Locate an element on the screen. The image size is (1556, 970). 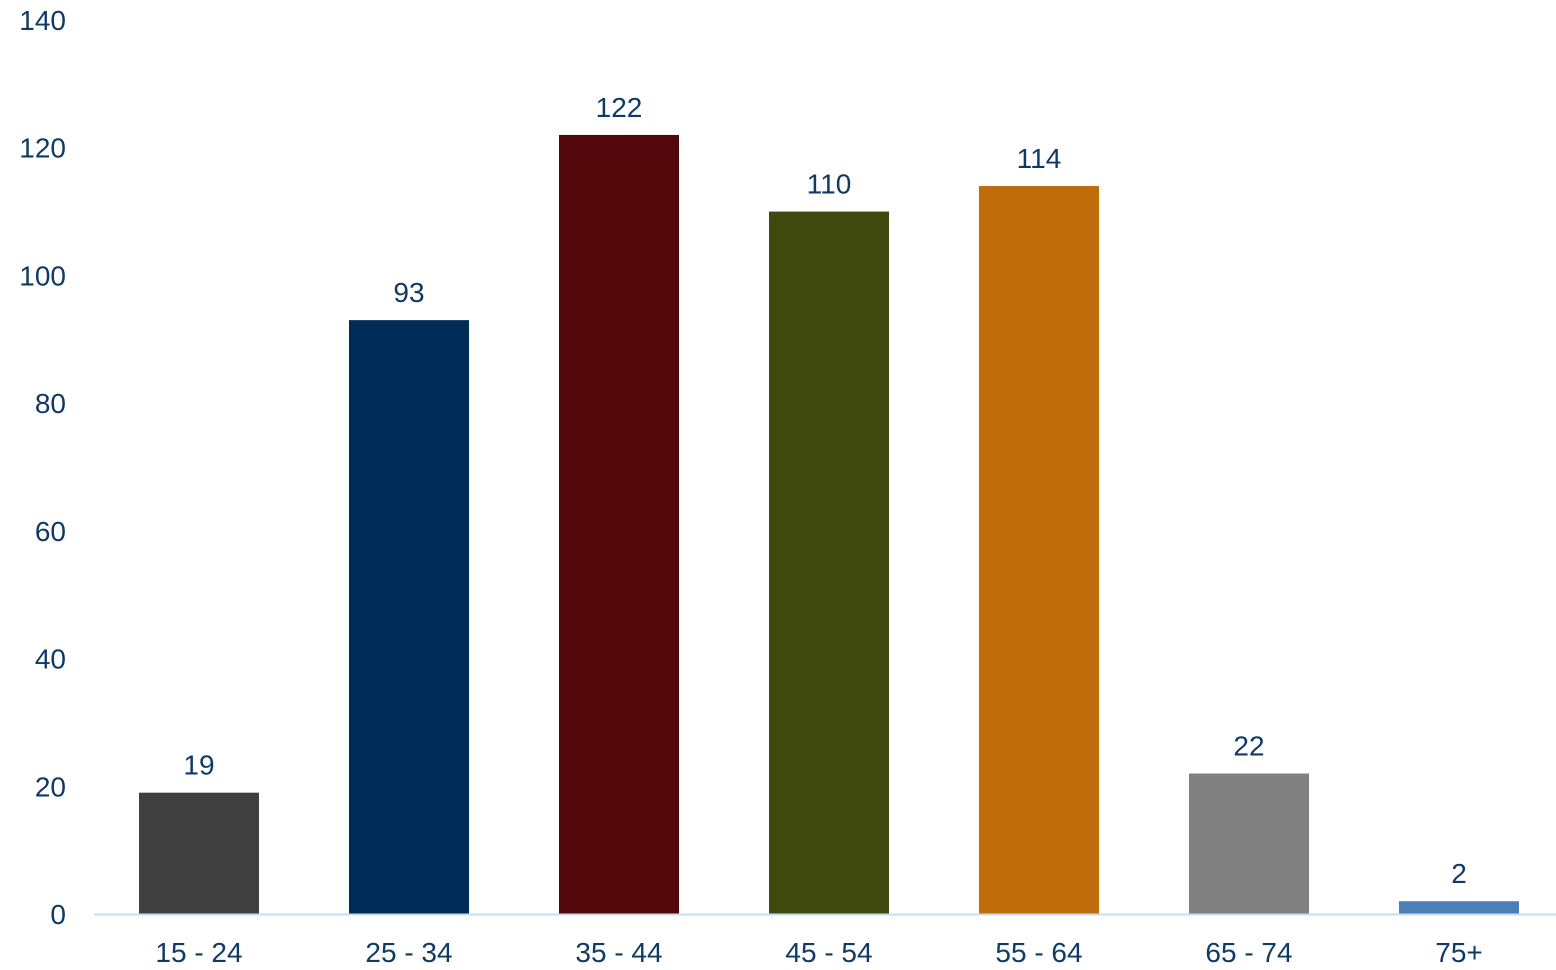
data-label: 93 is located at coordinates (408, 292).